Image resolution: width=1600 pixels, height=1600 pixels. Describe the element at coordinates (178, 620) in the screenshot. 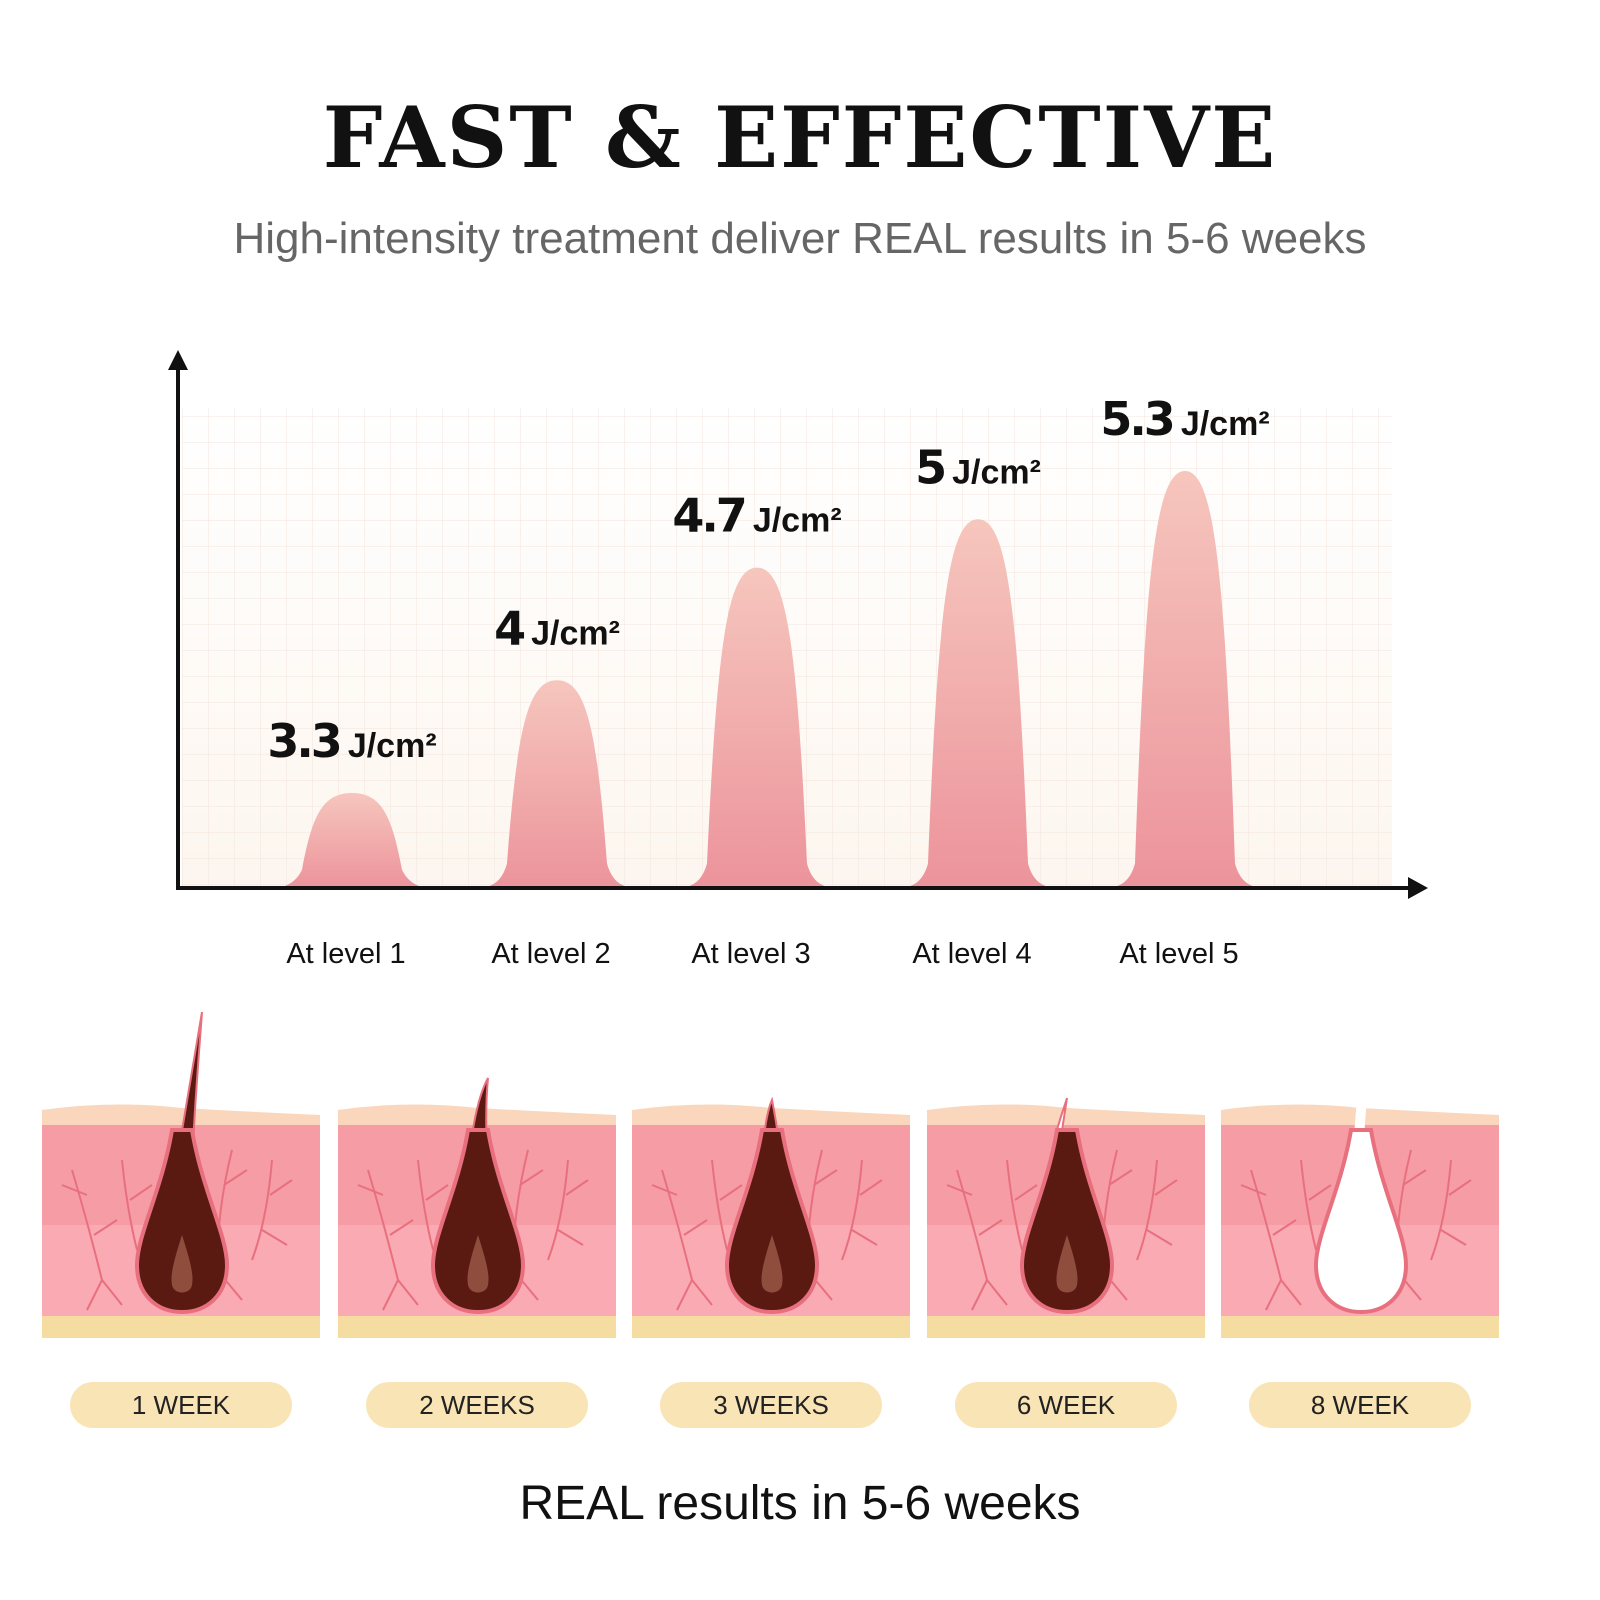

I see `y-axis` at that location.